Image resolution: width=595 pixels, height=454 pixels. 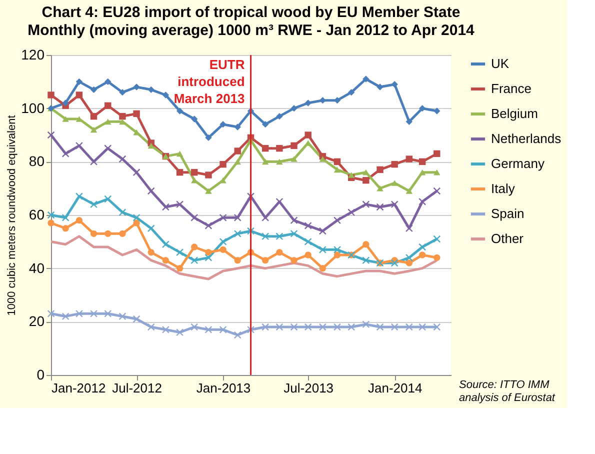 I want to click on y-tick-label: 40, so click(x=36, y=268).